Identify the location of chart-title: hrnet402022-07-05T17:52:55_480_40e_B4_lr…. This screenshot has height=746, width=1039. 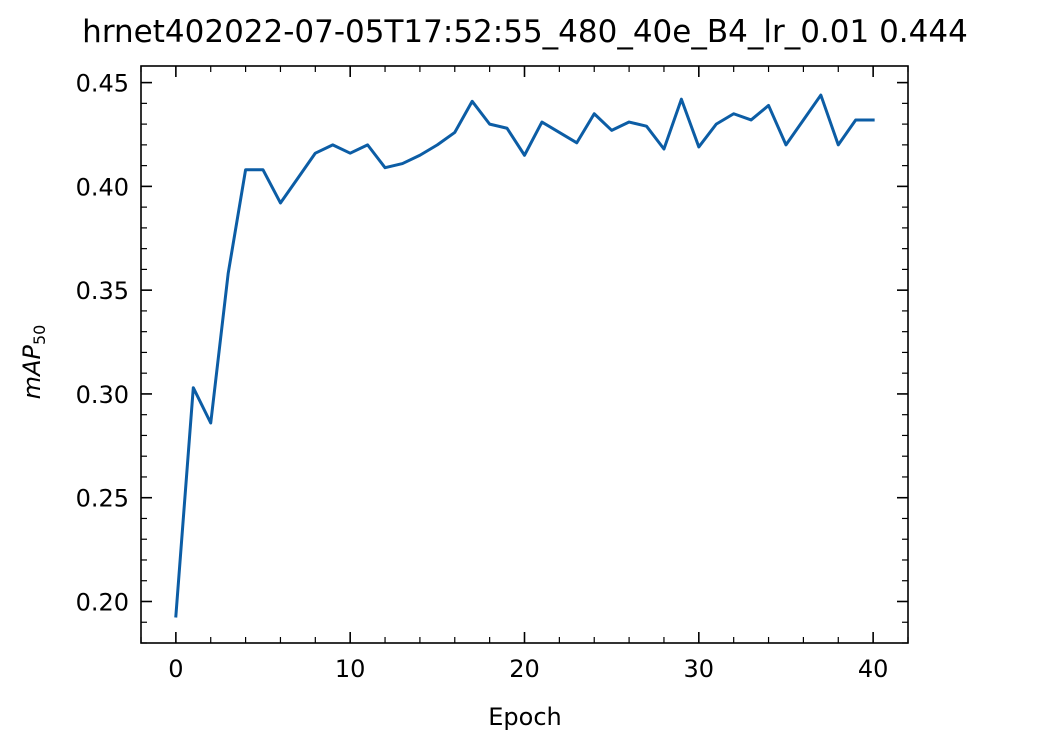
(525, 32).